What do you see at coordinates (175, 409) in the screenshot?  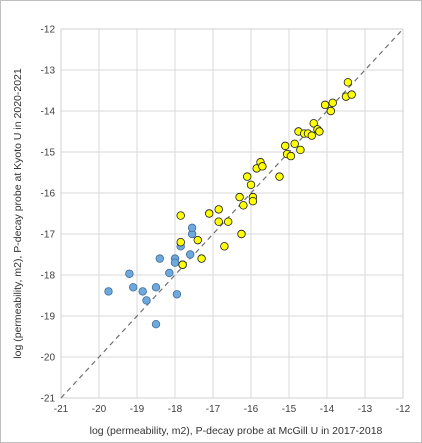 I see `x-tick-label: -18` at bounding box center [175, 409].